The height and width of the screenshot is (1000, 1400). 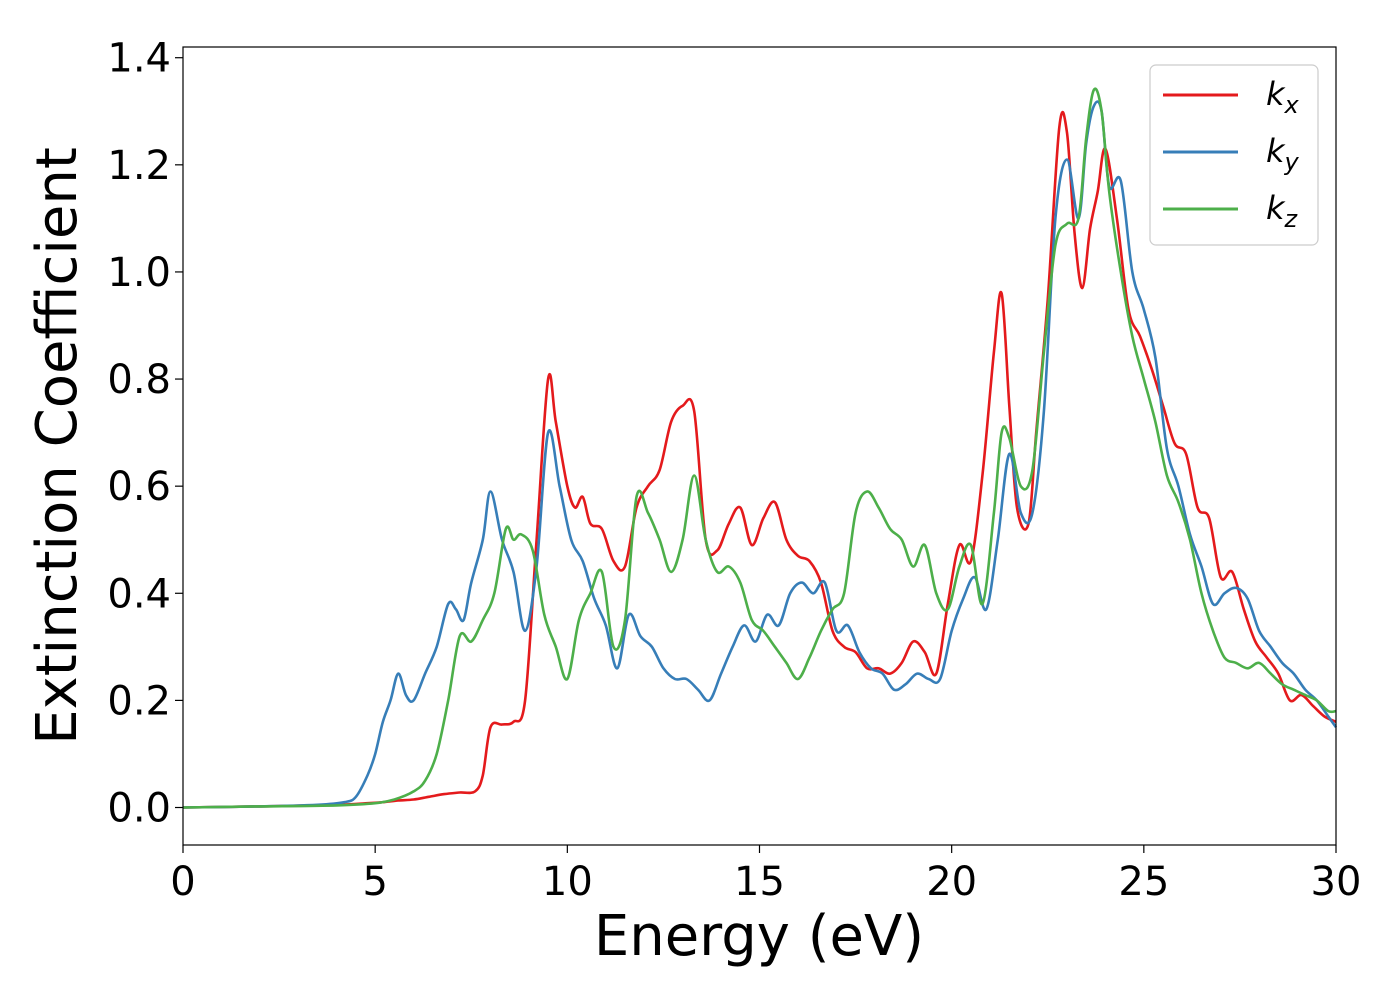 I want to click on x-tick-label: 10, so click(x=567, y=882).